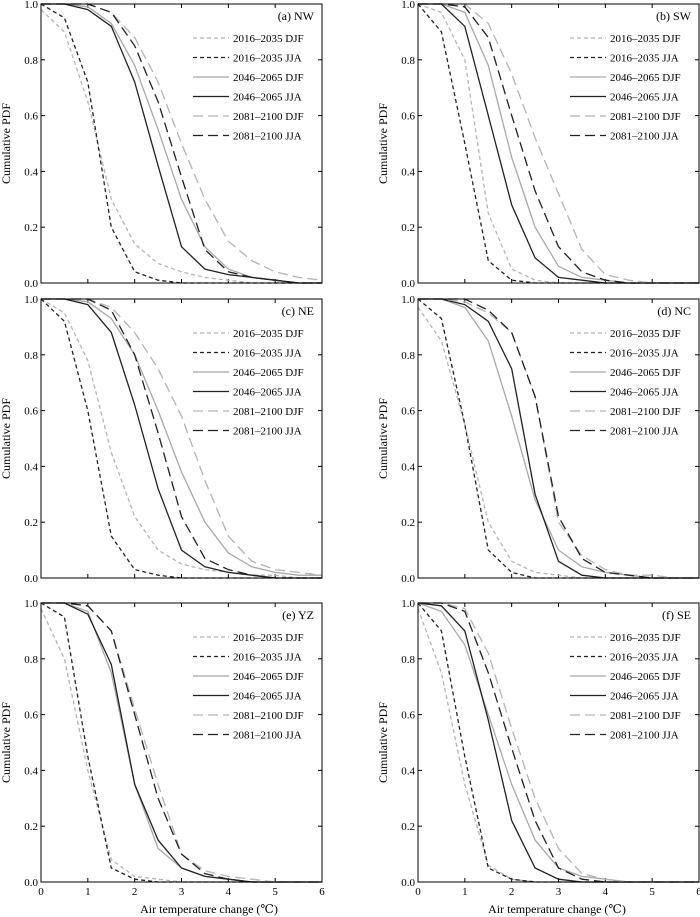  Describe the element at coordinates (674, 16) in the screenshot. I see `panel-label: (b) SW` at that location.